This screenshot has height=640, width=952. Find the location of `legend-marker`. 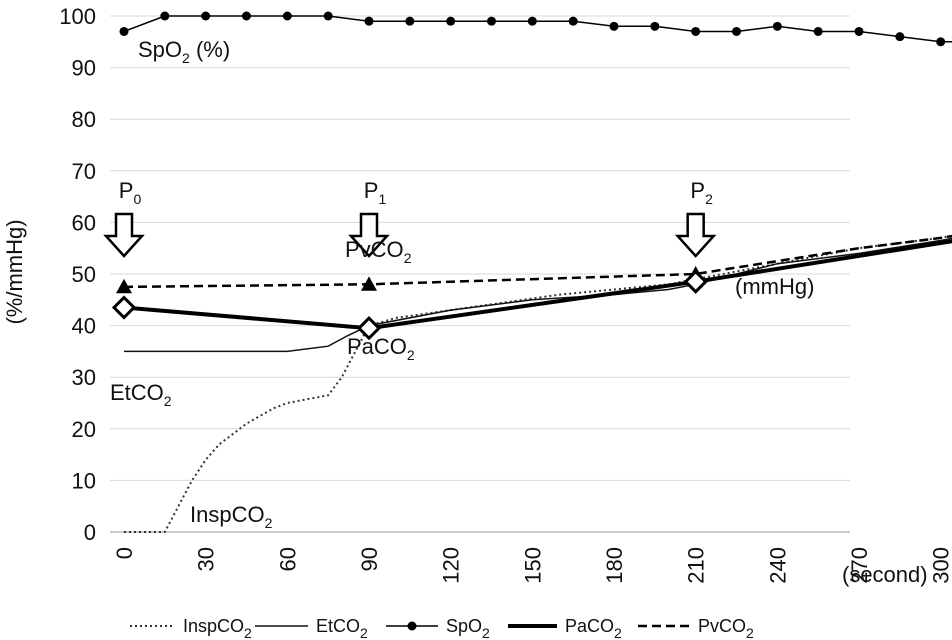

legend-marker is located at coordinates (412, 626).